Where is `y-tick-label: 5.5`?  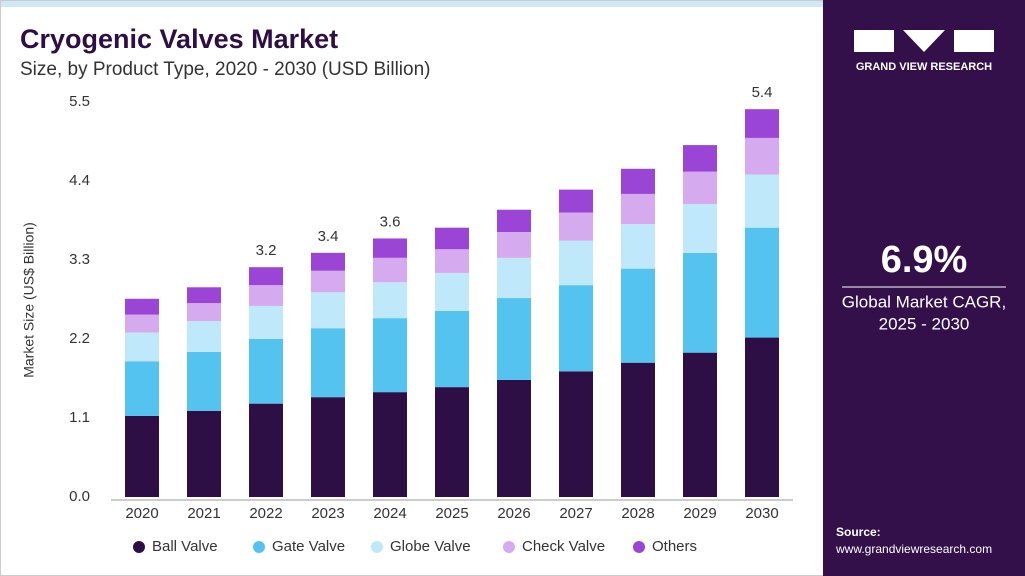 y-tick-label: 5.5 is located at coordinates (79, 101).